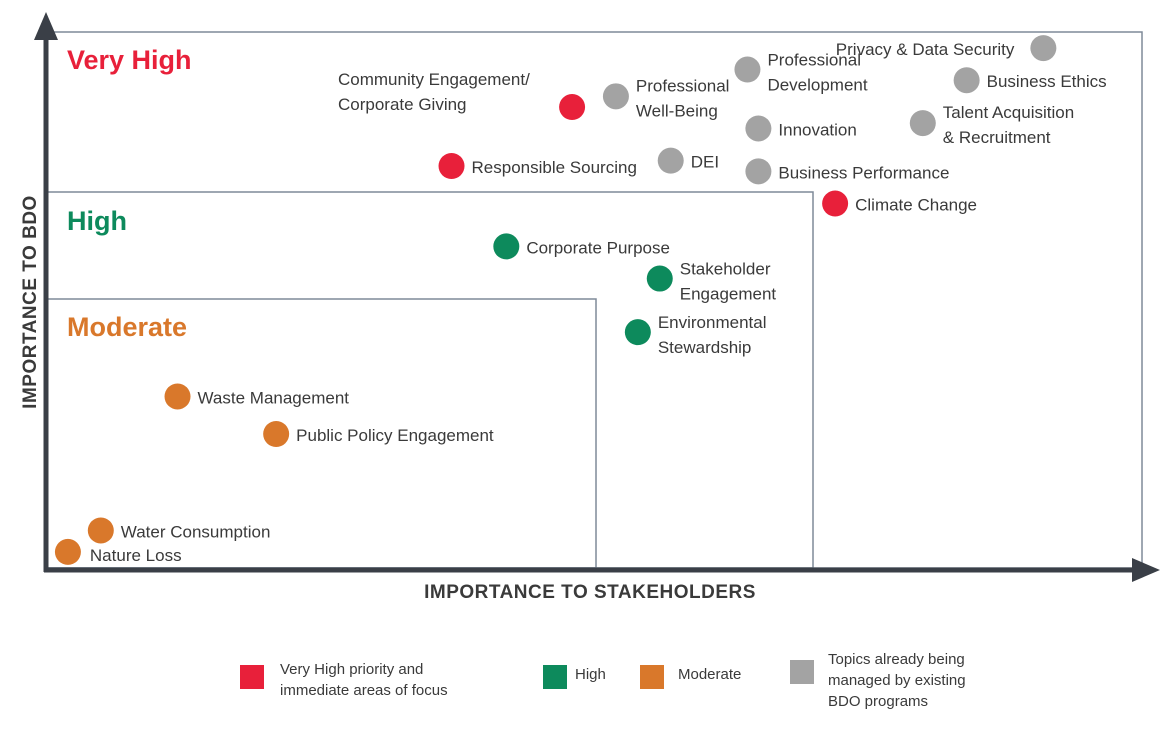  Describe the element at coordinates (506, 246) in the screenshot. I see `point-corporate-purpose` at that location.